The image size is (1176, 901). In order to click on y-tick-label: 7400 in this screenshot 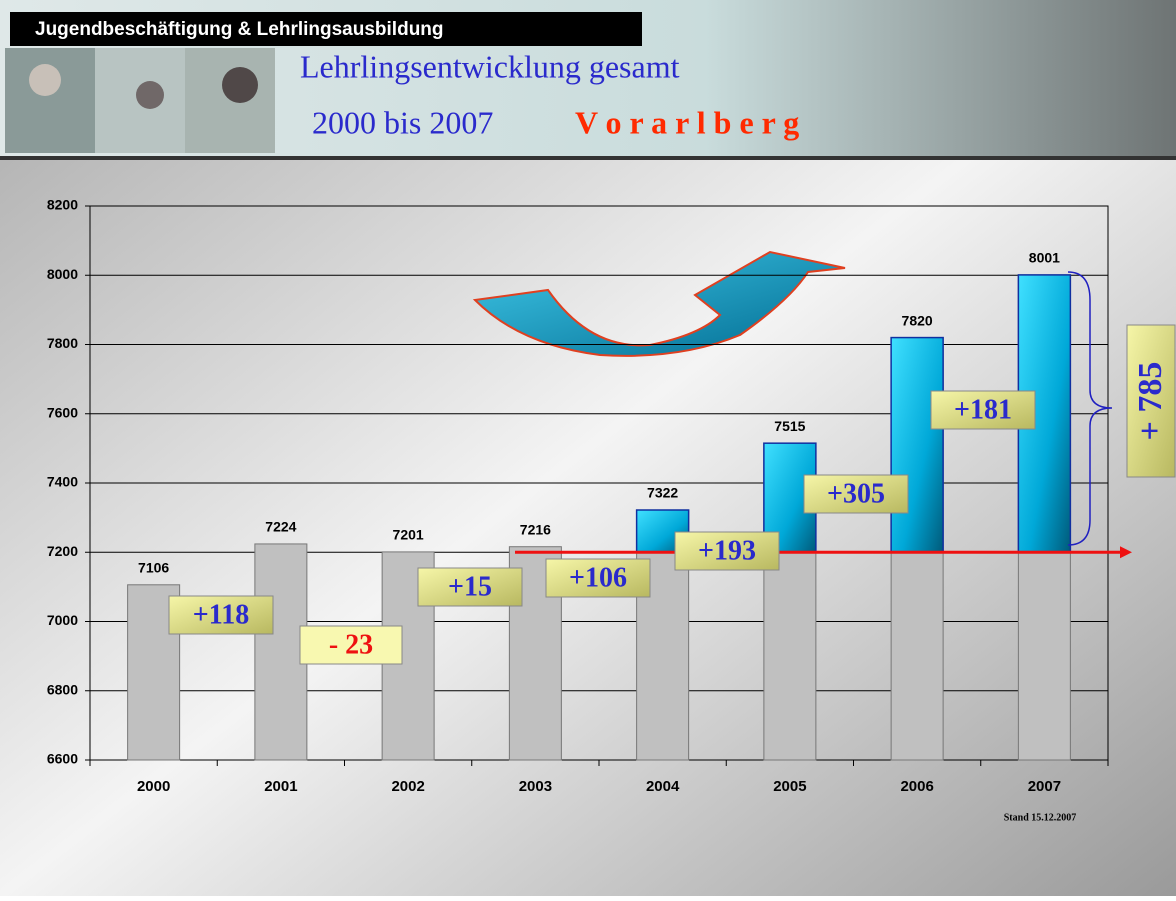, I will do `click(62, 482)`.